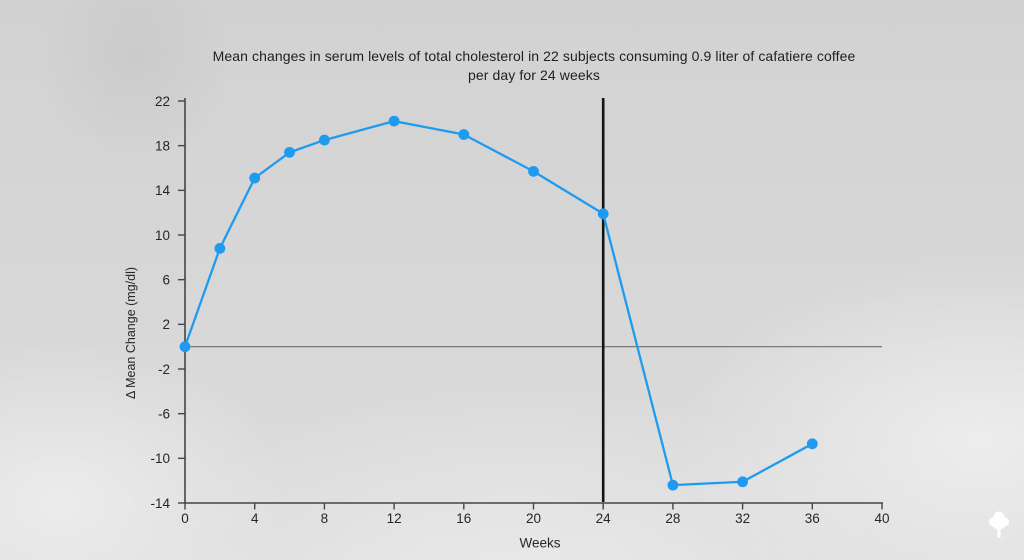 The image size is (1024, 560). What do you see at coordinates (160, 503) in the screenshot?
I see `y-tick-label-9: -14` at bounding box center [160, 503].